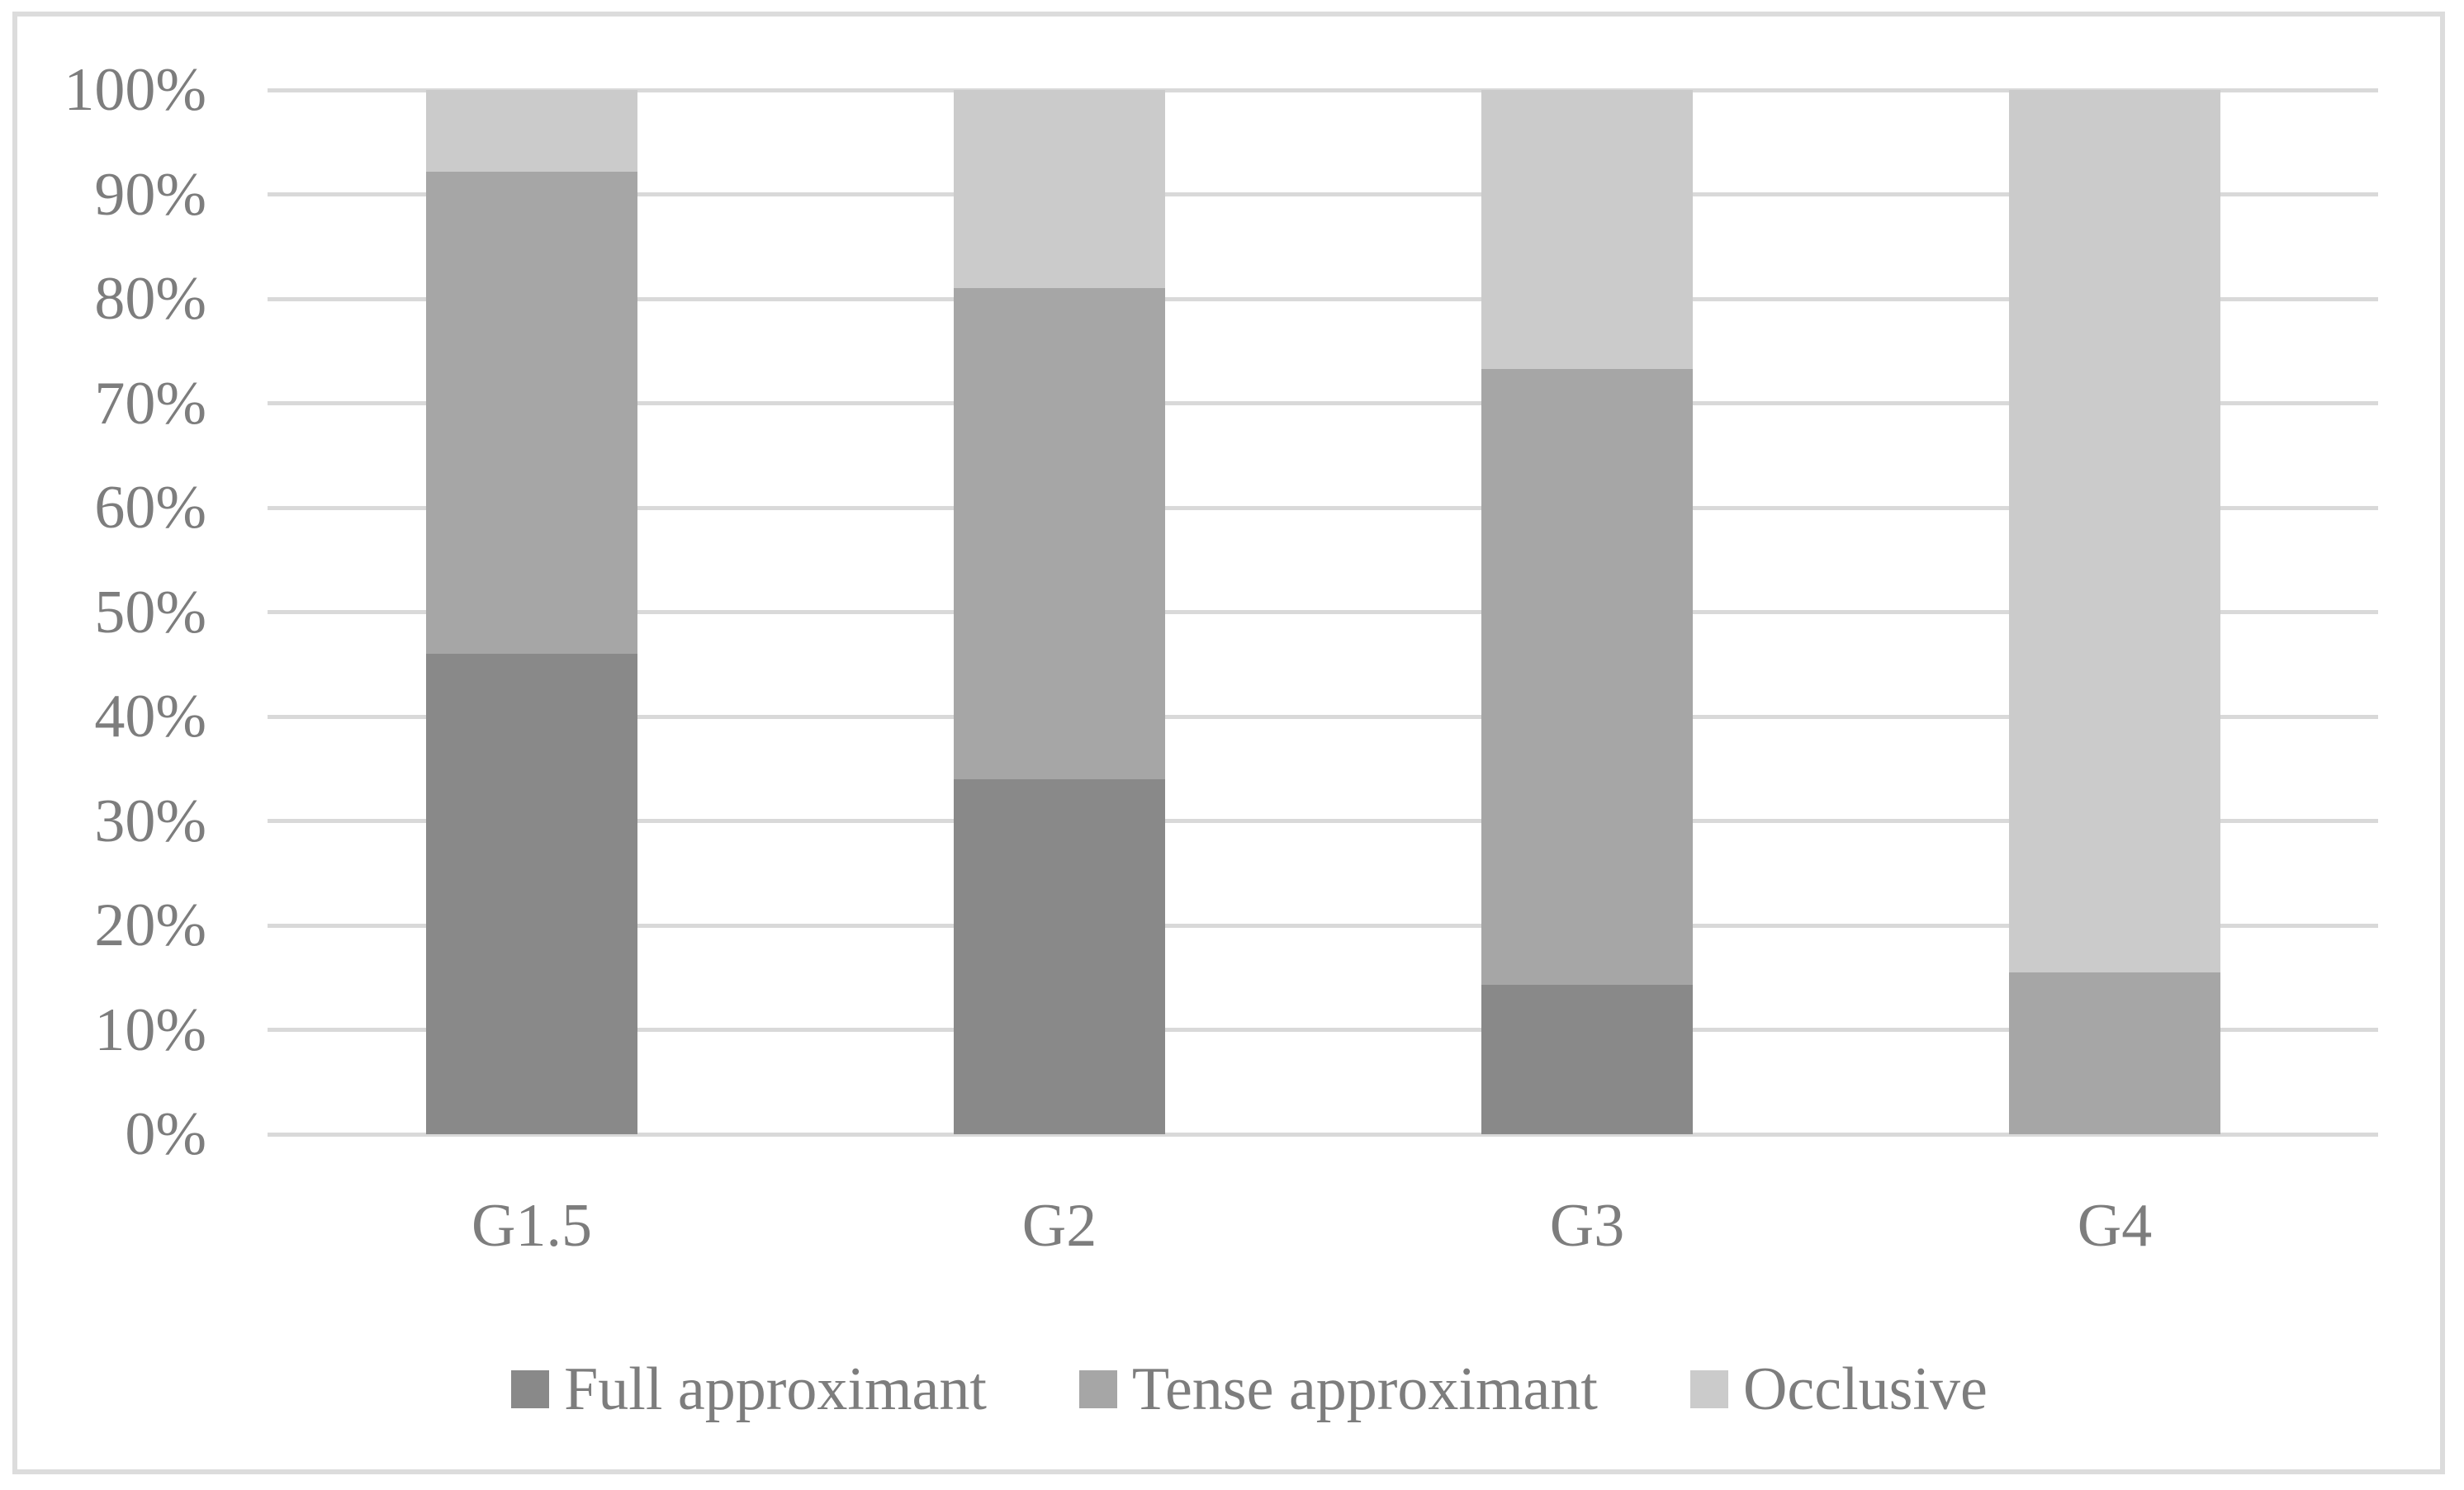 This screenshot has height=1490, width=2464. I want to click on x-axis-category-label: G3, so click(1587, 1226).